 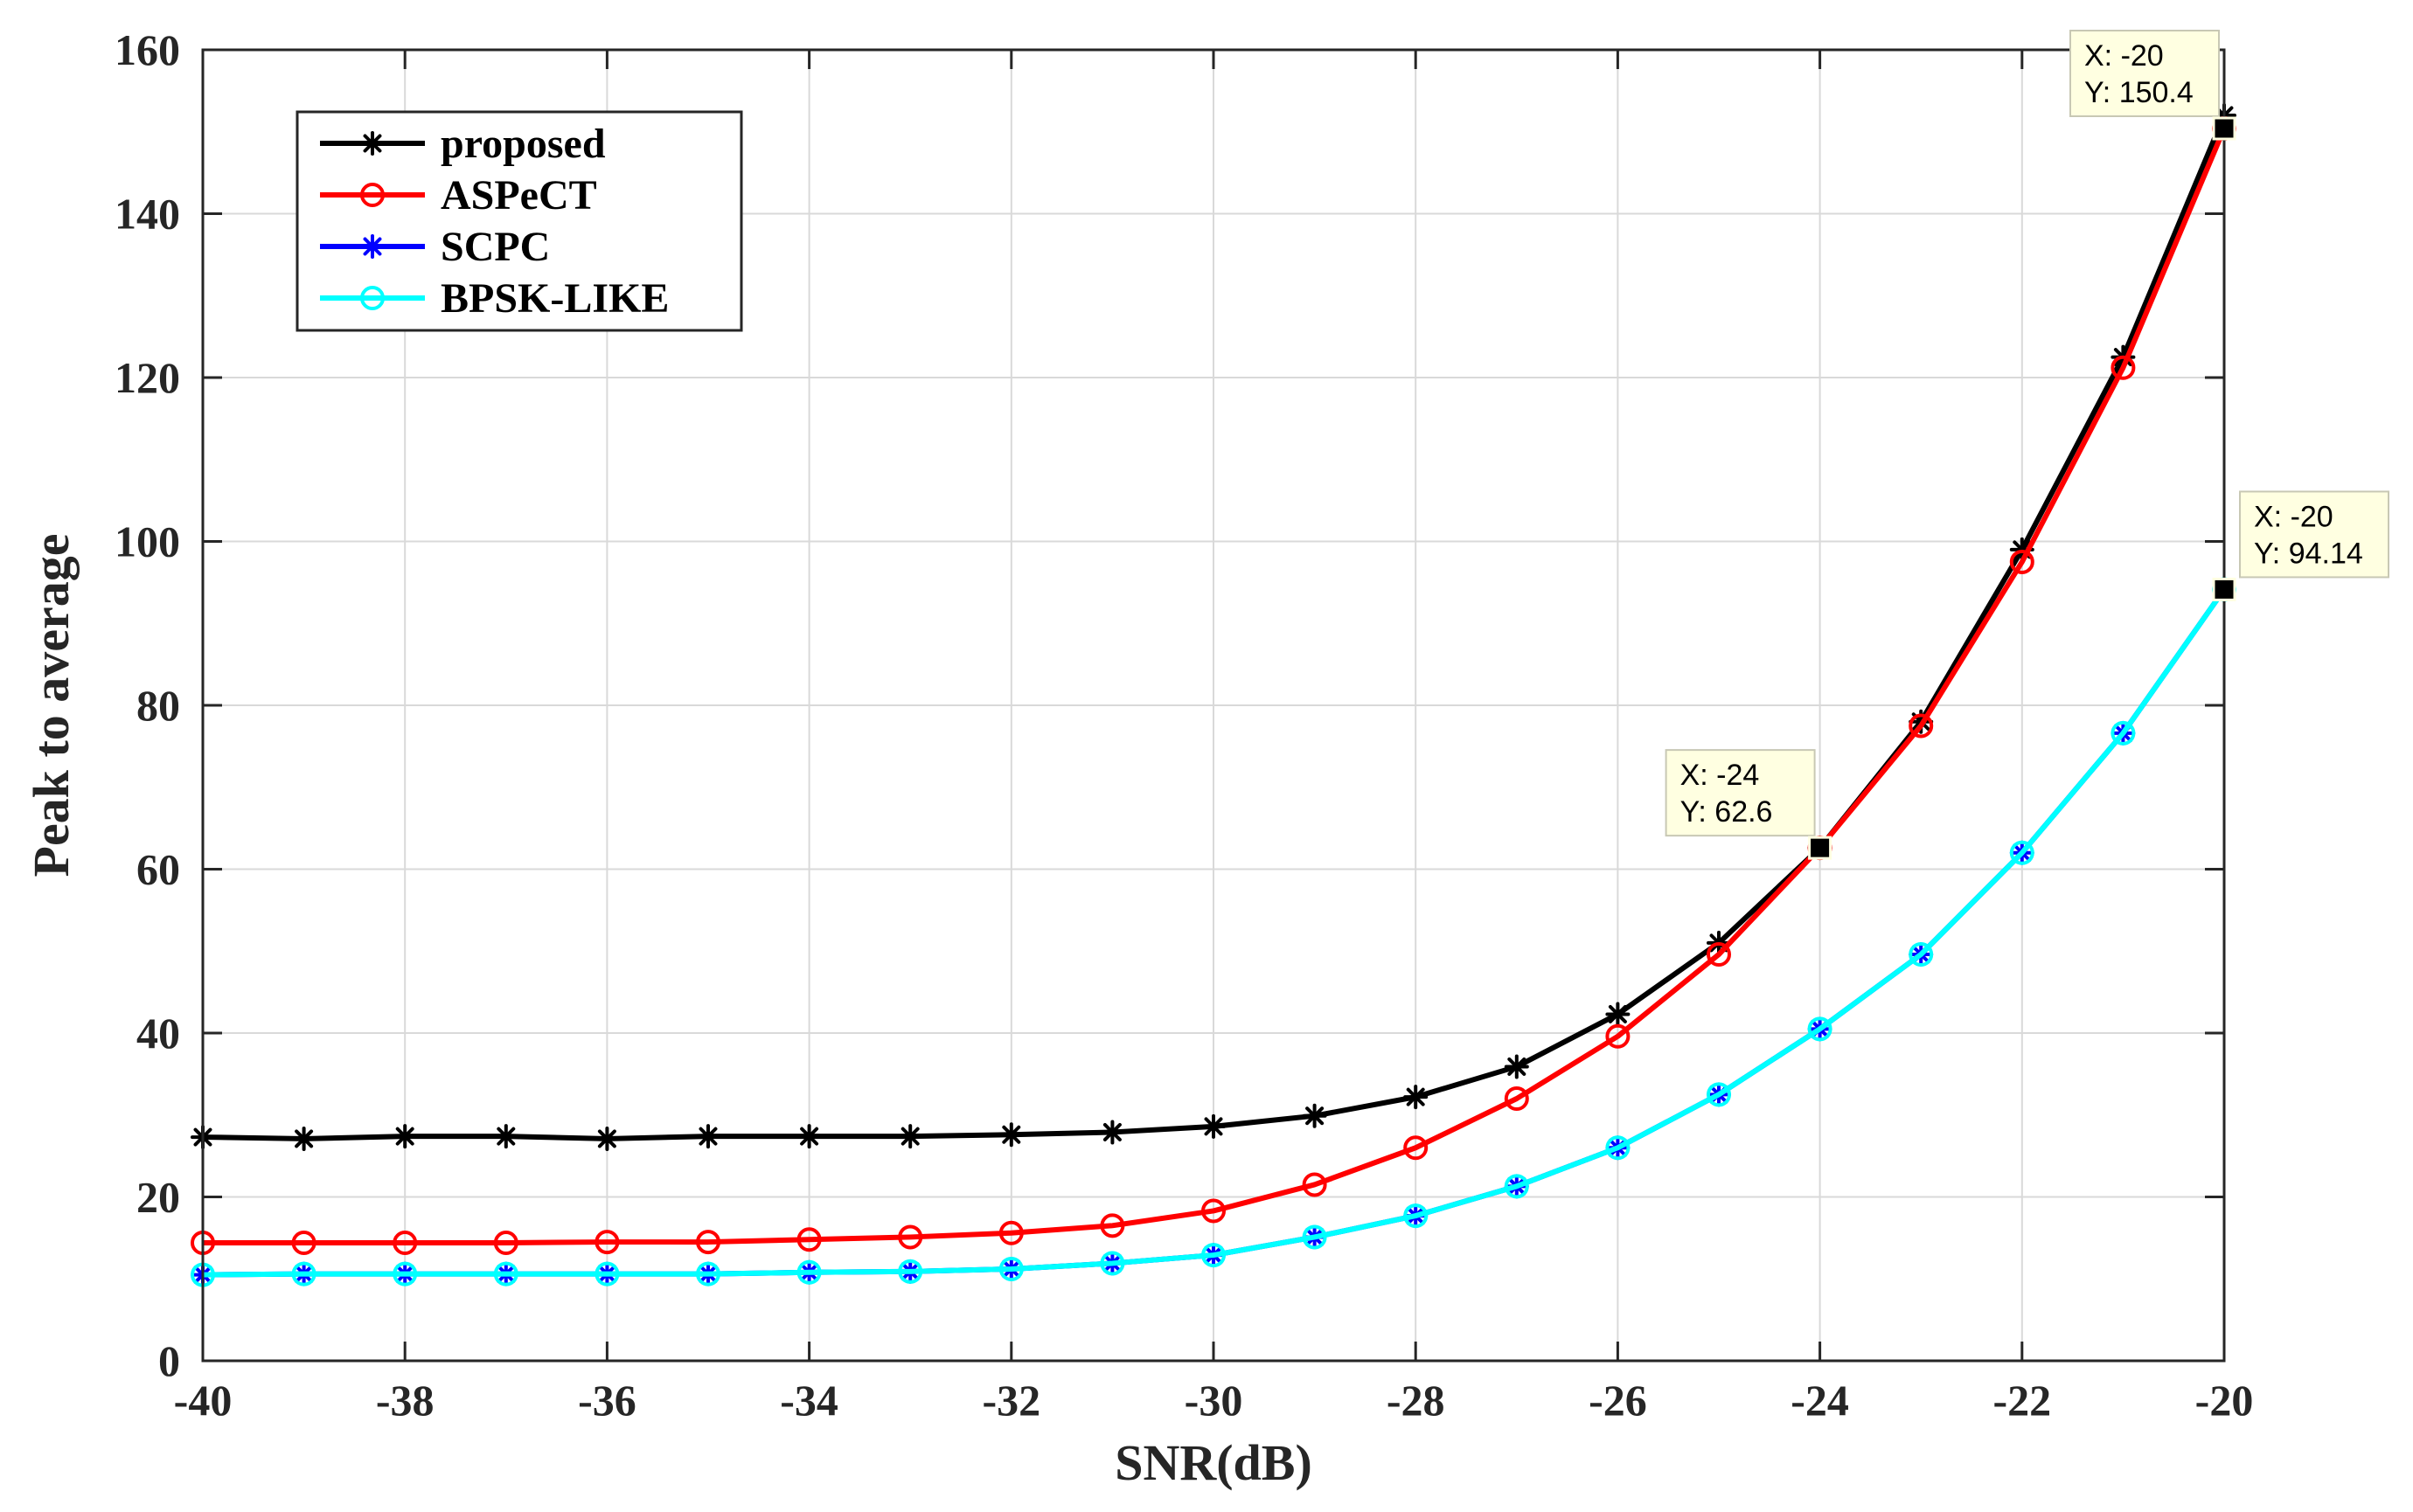 I want to click on legend-item: BPSK-LIKE, so click(x=494, y=298).